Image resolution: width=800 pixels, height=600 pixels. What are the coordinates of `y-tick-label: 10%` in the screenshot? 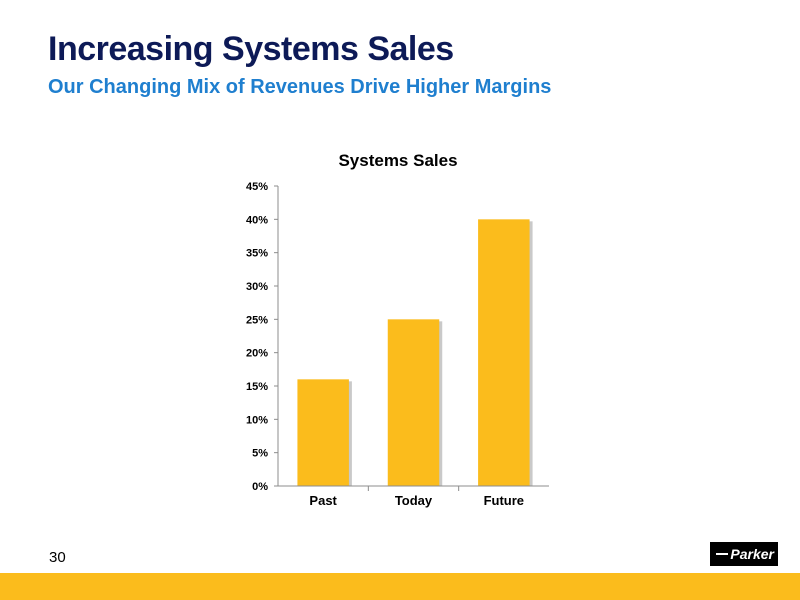 It's located at (257, 420).